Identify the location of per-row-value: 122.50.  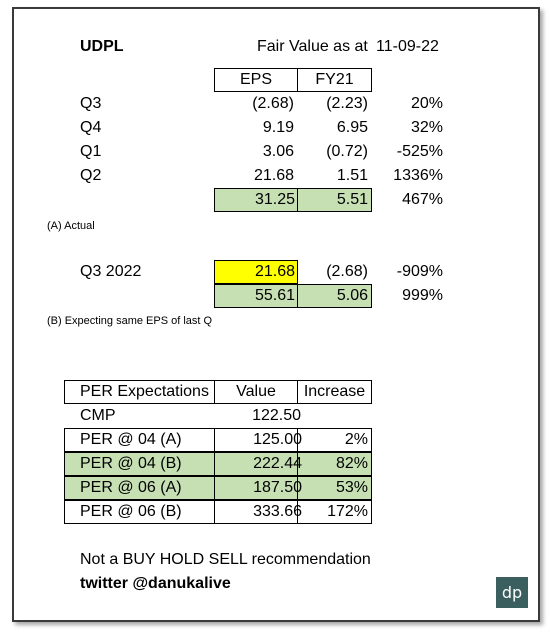
(276, 415).